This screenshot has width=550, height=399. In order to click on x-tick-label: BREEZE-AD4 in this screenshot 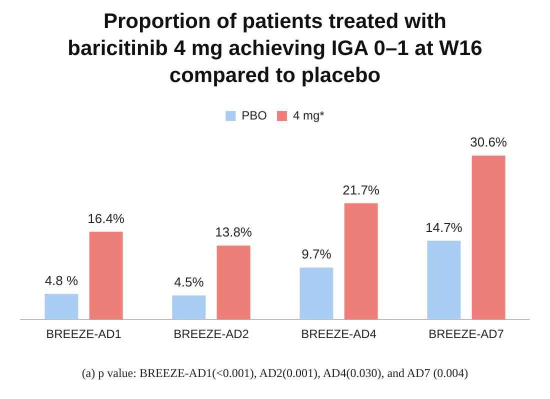, I will do `click(339, 334)`.